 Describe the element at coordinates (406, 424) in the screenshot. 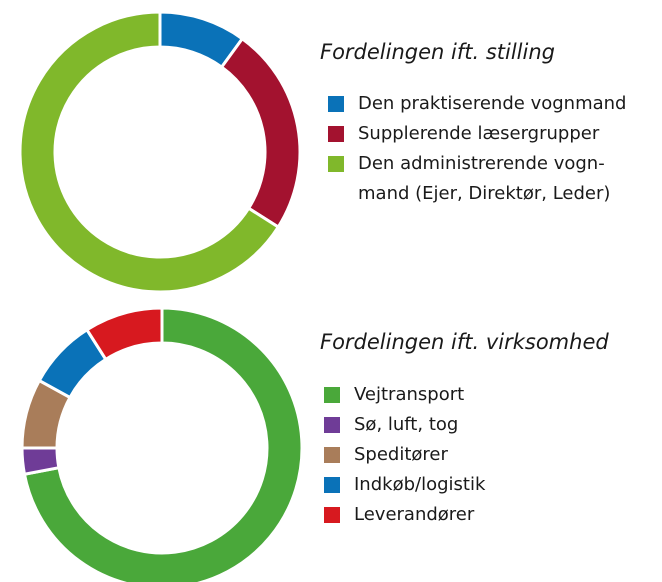

I see `legend-label: Sø, luft, tog` at that location.